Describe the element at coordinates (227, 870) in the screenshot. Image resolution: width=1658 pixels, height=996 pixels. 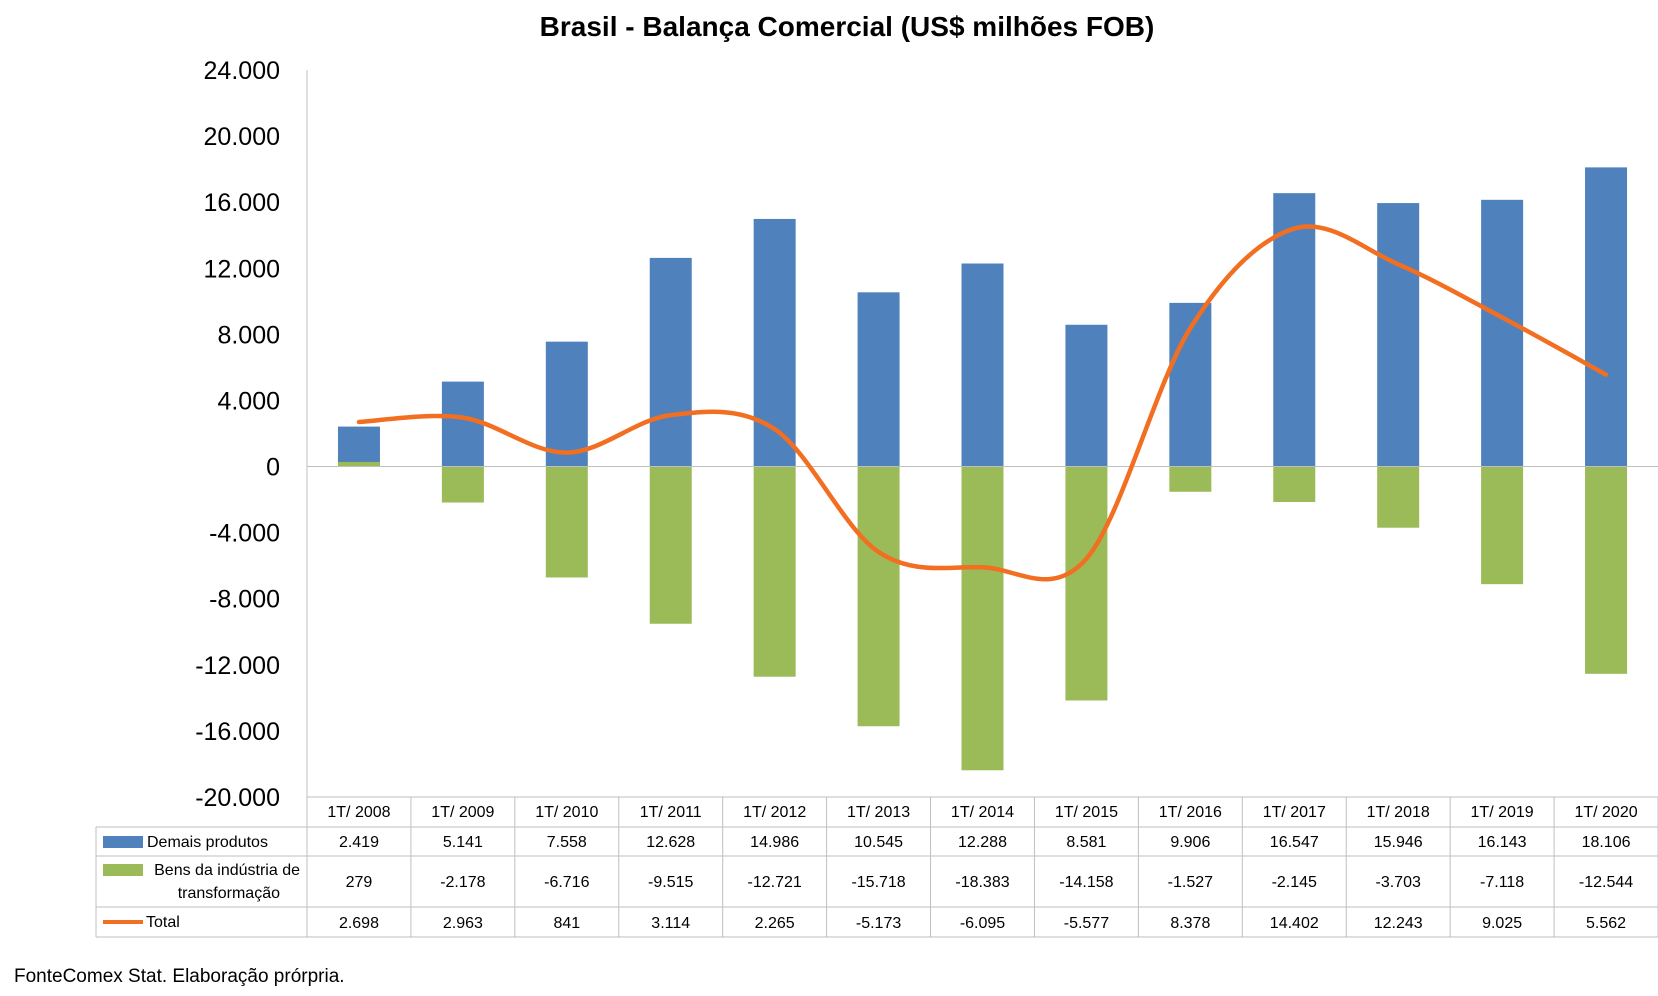
I see `legend-label-bens-industria: Bens da indústria de` at that location.